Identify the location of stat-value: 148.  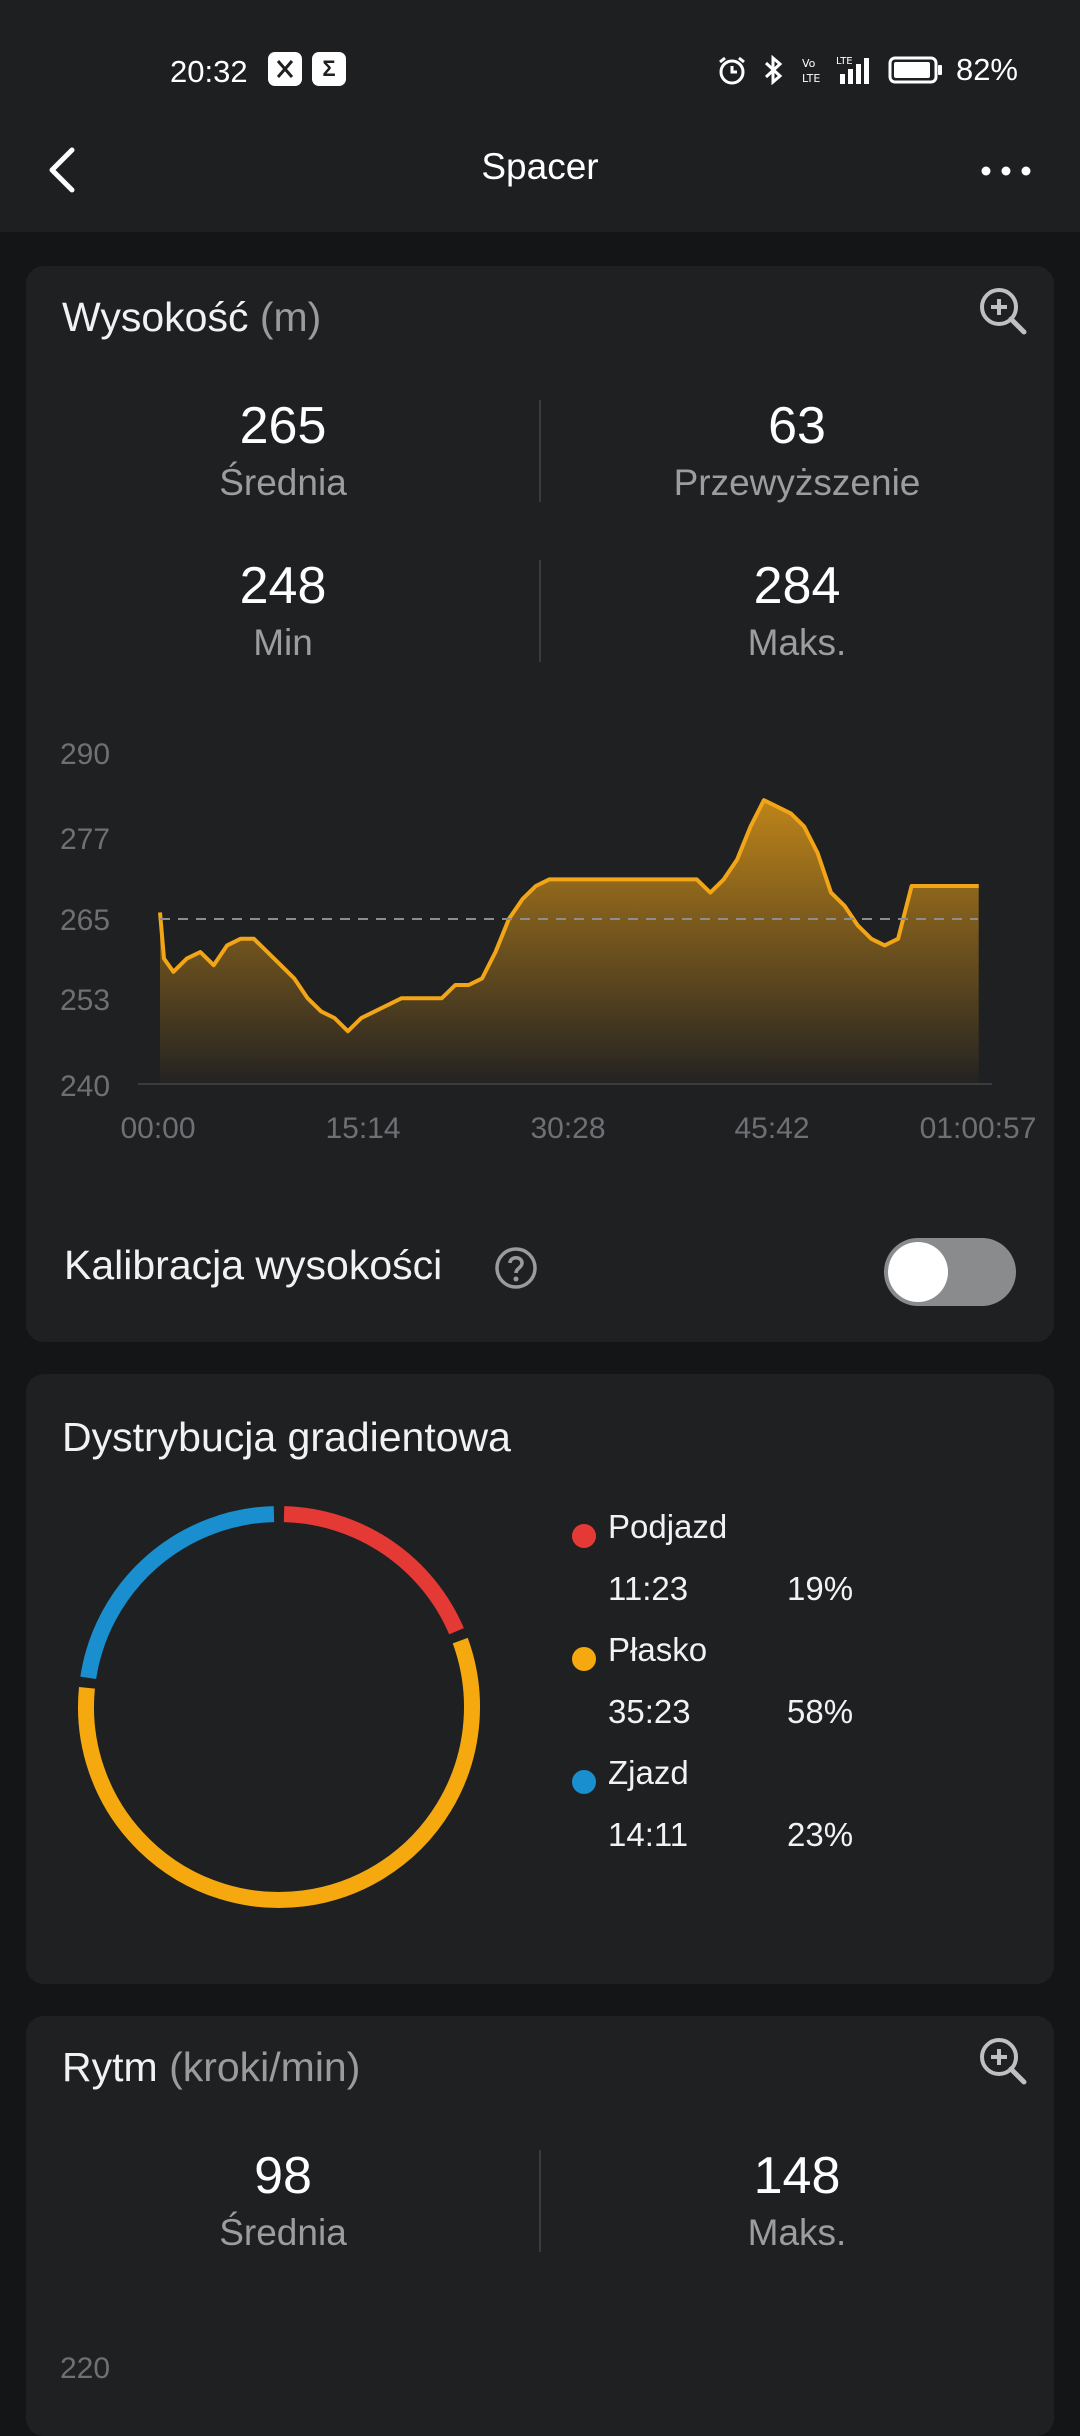
(797, 2176).